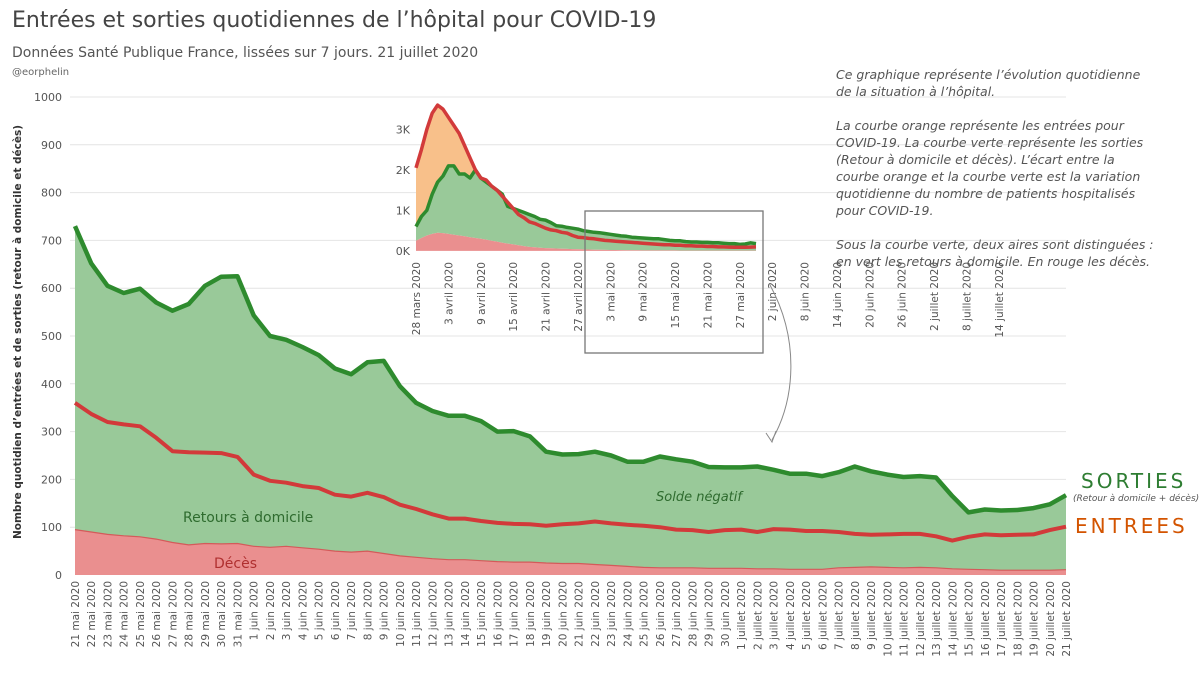 This screenshot has width=1200, height=675. I want to click on x-tick-label: 30 juin 2020, so click(726, 614).